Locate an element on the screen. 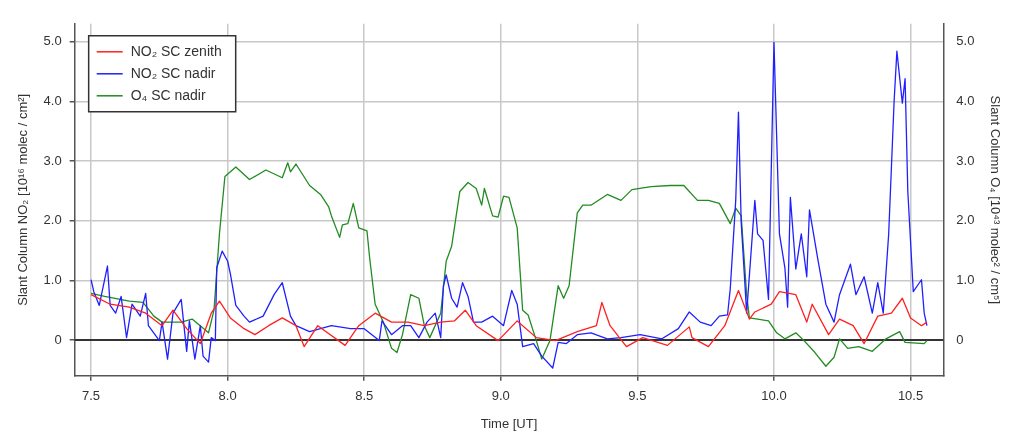 Image resolution: width=1018 pixels, height=444 pixels. y-tick-label: 3.0 is located at coordinates (52, 160).